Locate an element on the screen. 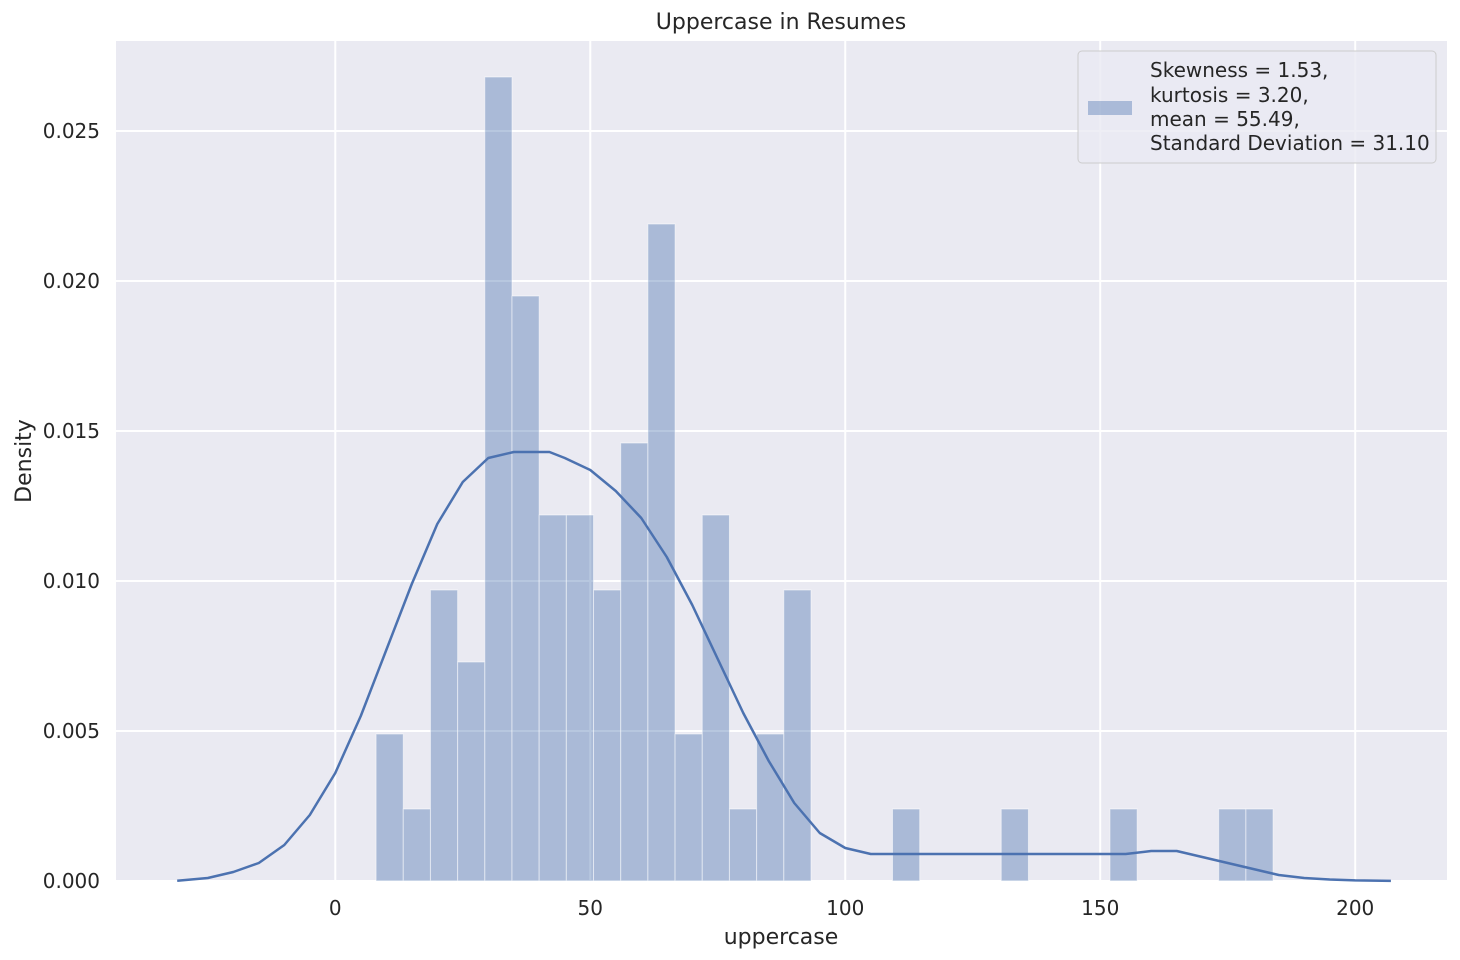 The height and width of the screenshot is (960, 1460). chart-title: Uppercase in Resumes is located at coordinates (781, 22).